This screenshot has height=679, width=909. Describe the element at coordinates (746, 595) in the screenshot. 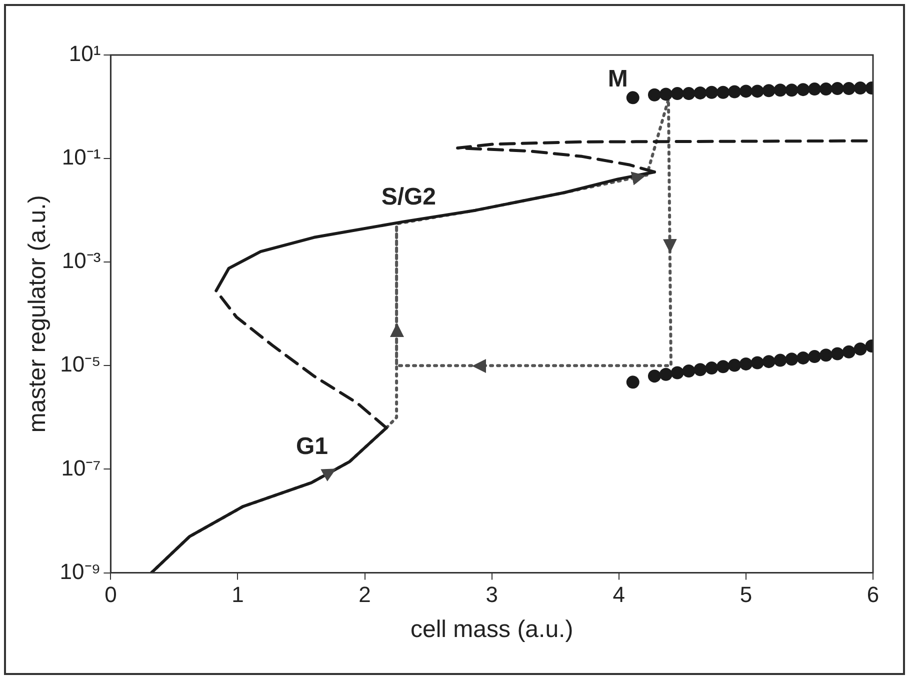

I see `x-tick-label: 5` at that location.